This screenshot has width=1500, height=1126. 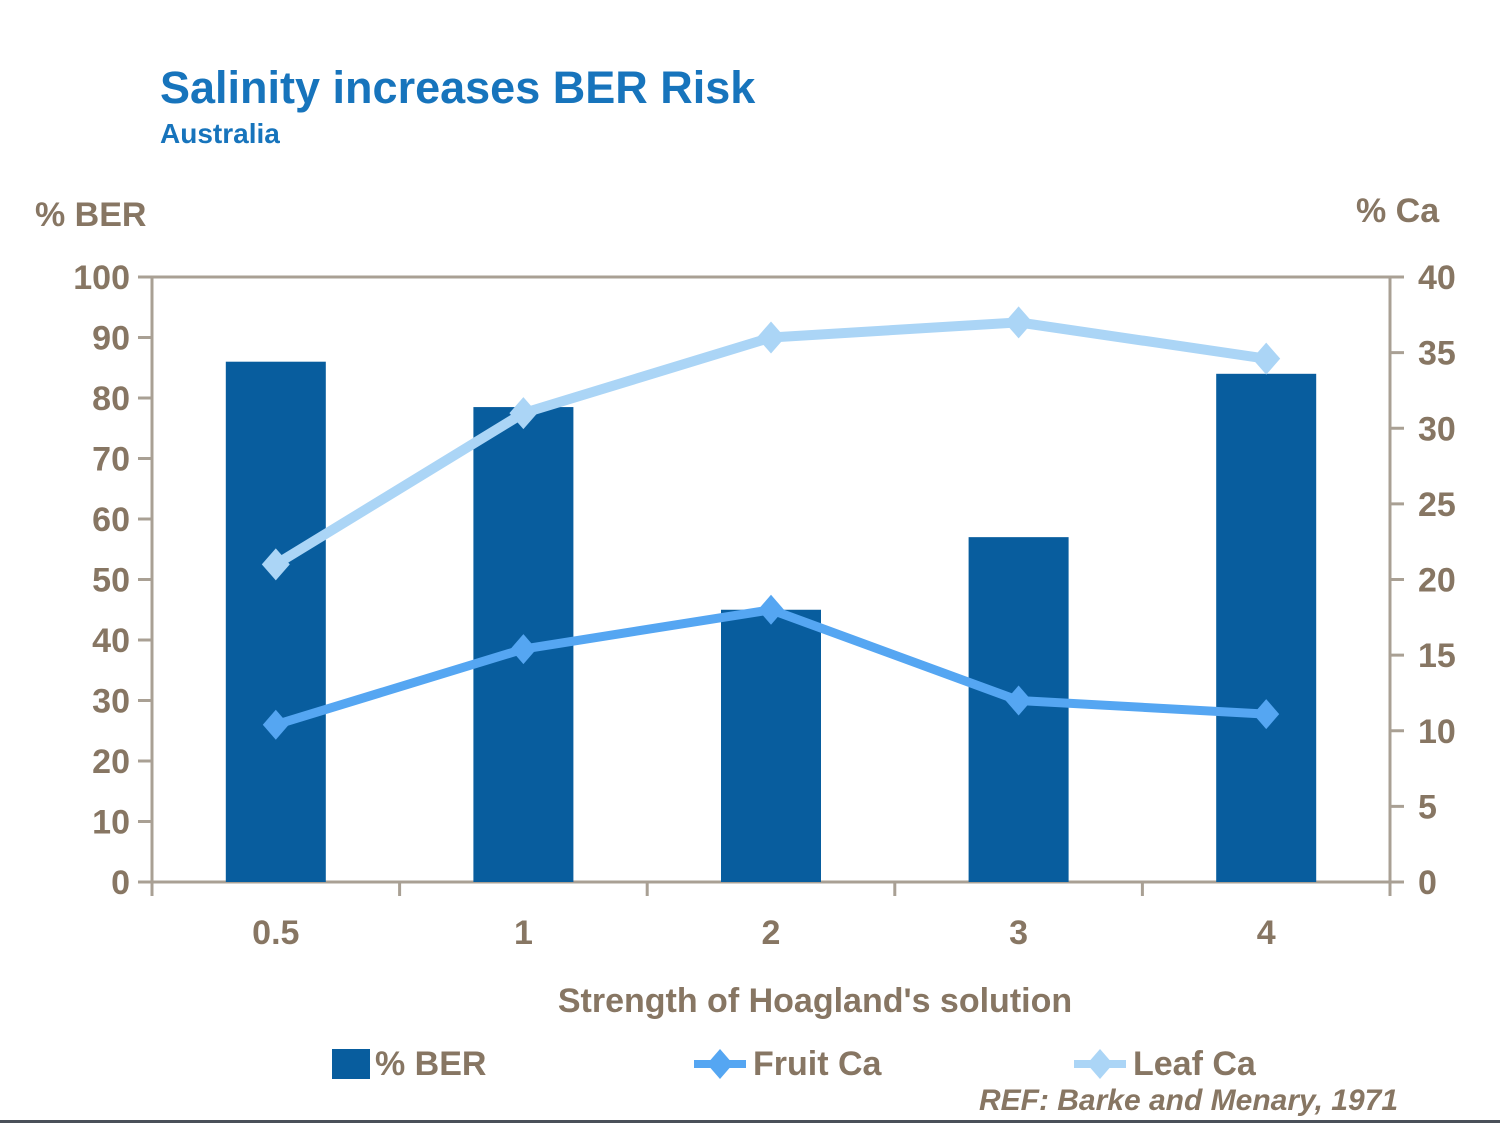 I want to click on legend-item-leaf: Leaf Ca, so click(x=1164, y=1064).